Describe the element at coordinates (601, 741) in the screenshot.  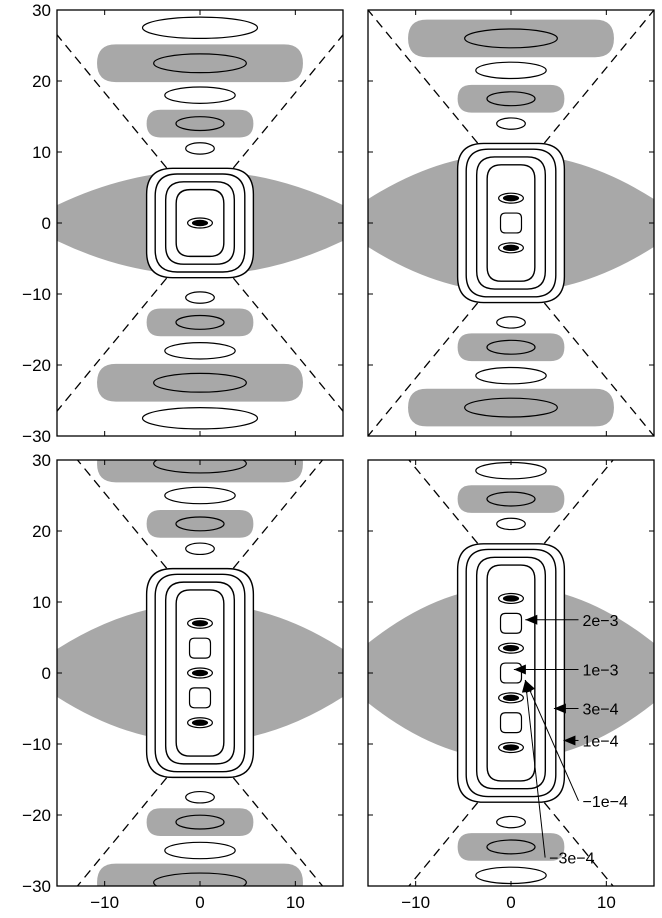
I see `annotation-label: 1e−4` at that location.